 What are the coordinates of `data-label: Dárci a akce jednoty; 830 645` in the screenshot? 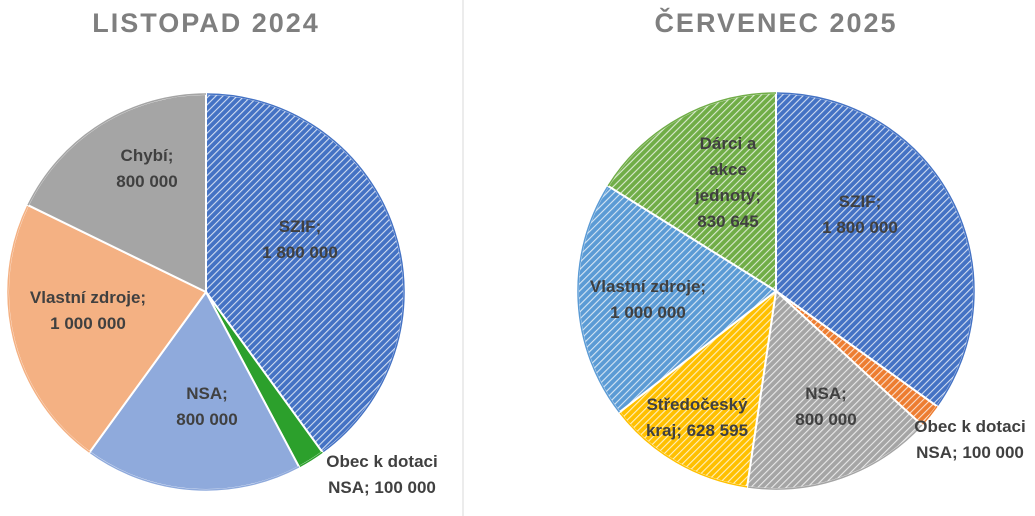 It's located at (728, 183).